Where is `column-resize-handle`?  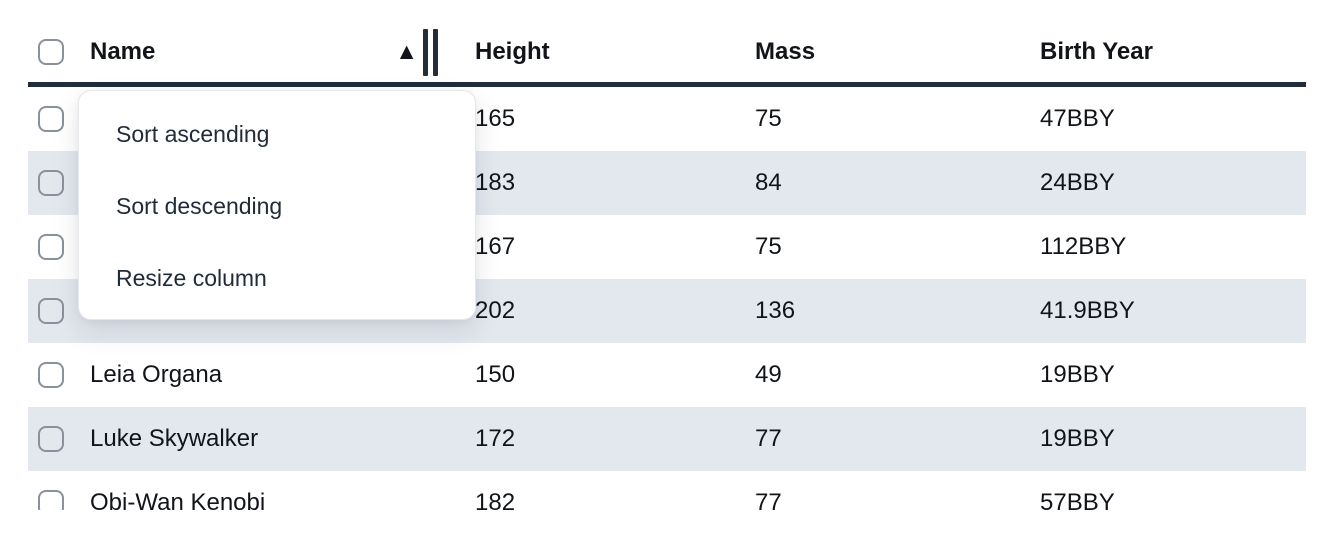
column-resize-handle is located at coordinates (430, 52).